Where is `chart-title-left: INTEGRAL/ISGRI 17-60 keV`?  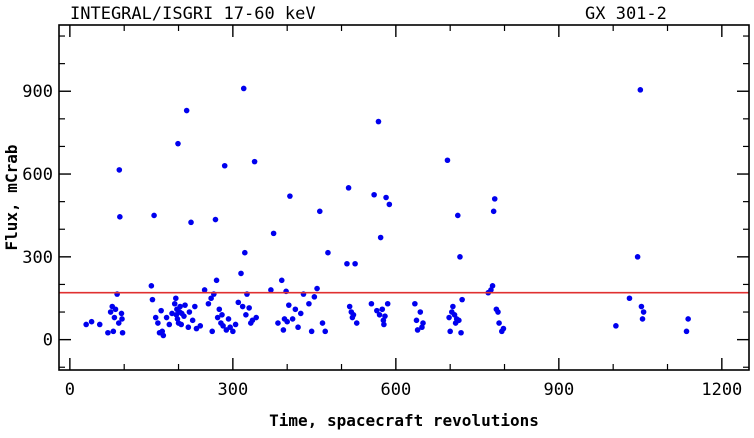
chart-title-left: INTEGRAL/ISGRI 17-60 keV is located at coordinates (193, 14).